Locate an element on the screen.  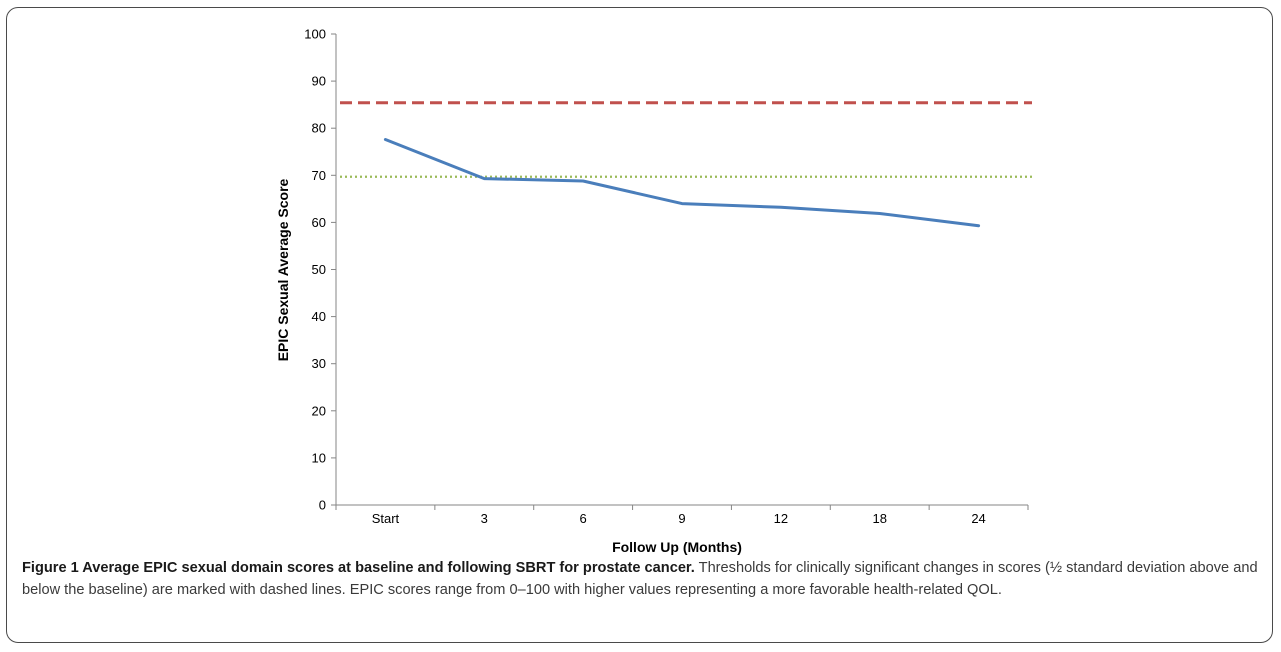
x-tick-label: Start is located at coordinates (386, 518).